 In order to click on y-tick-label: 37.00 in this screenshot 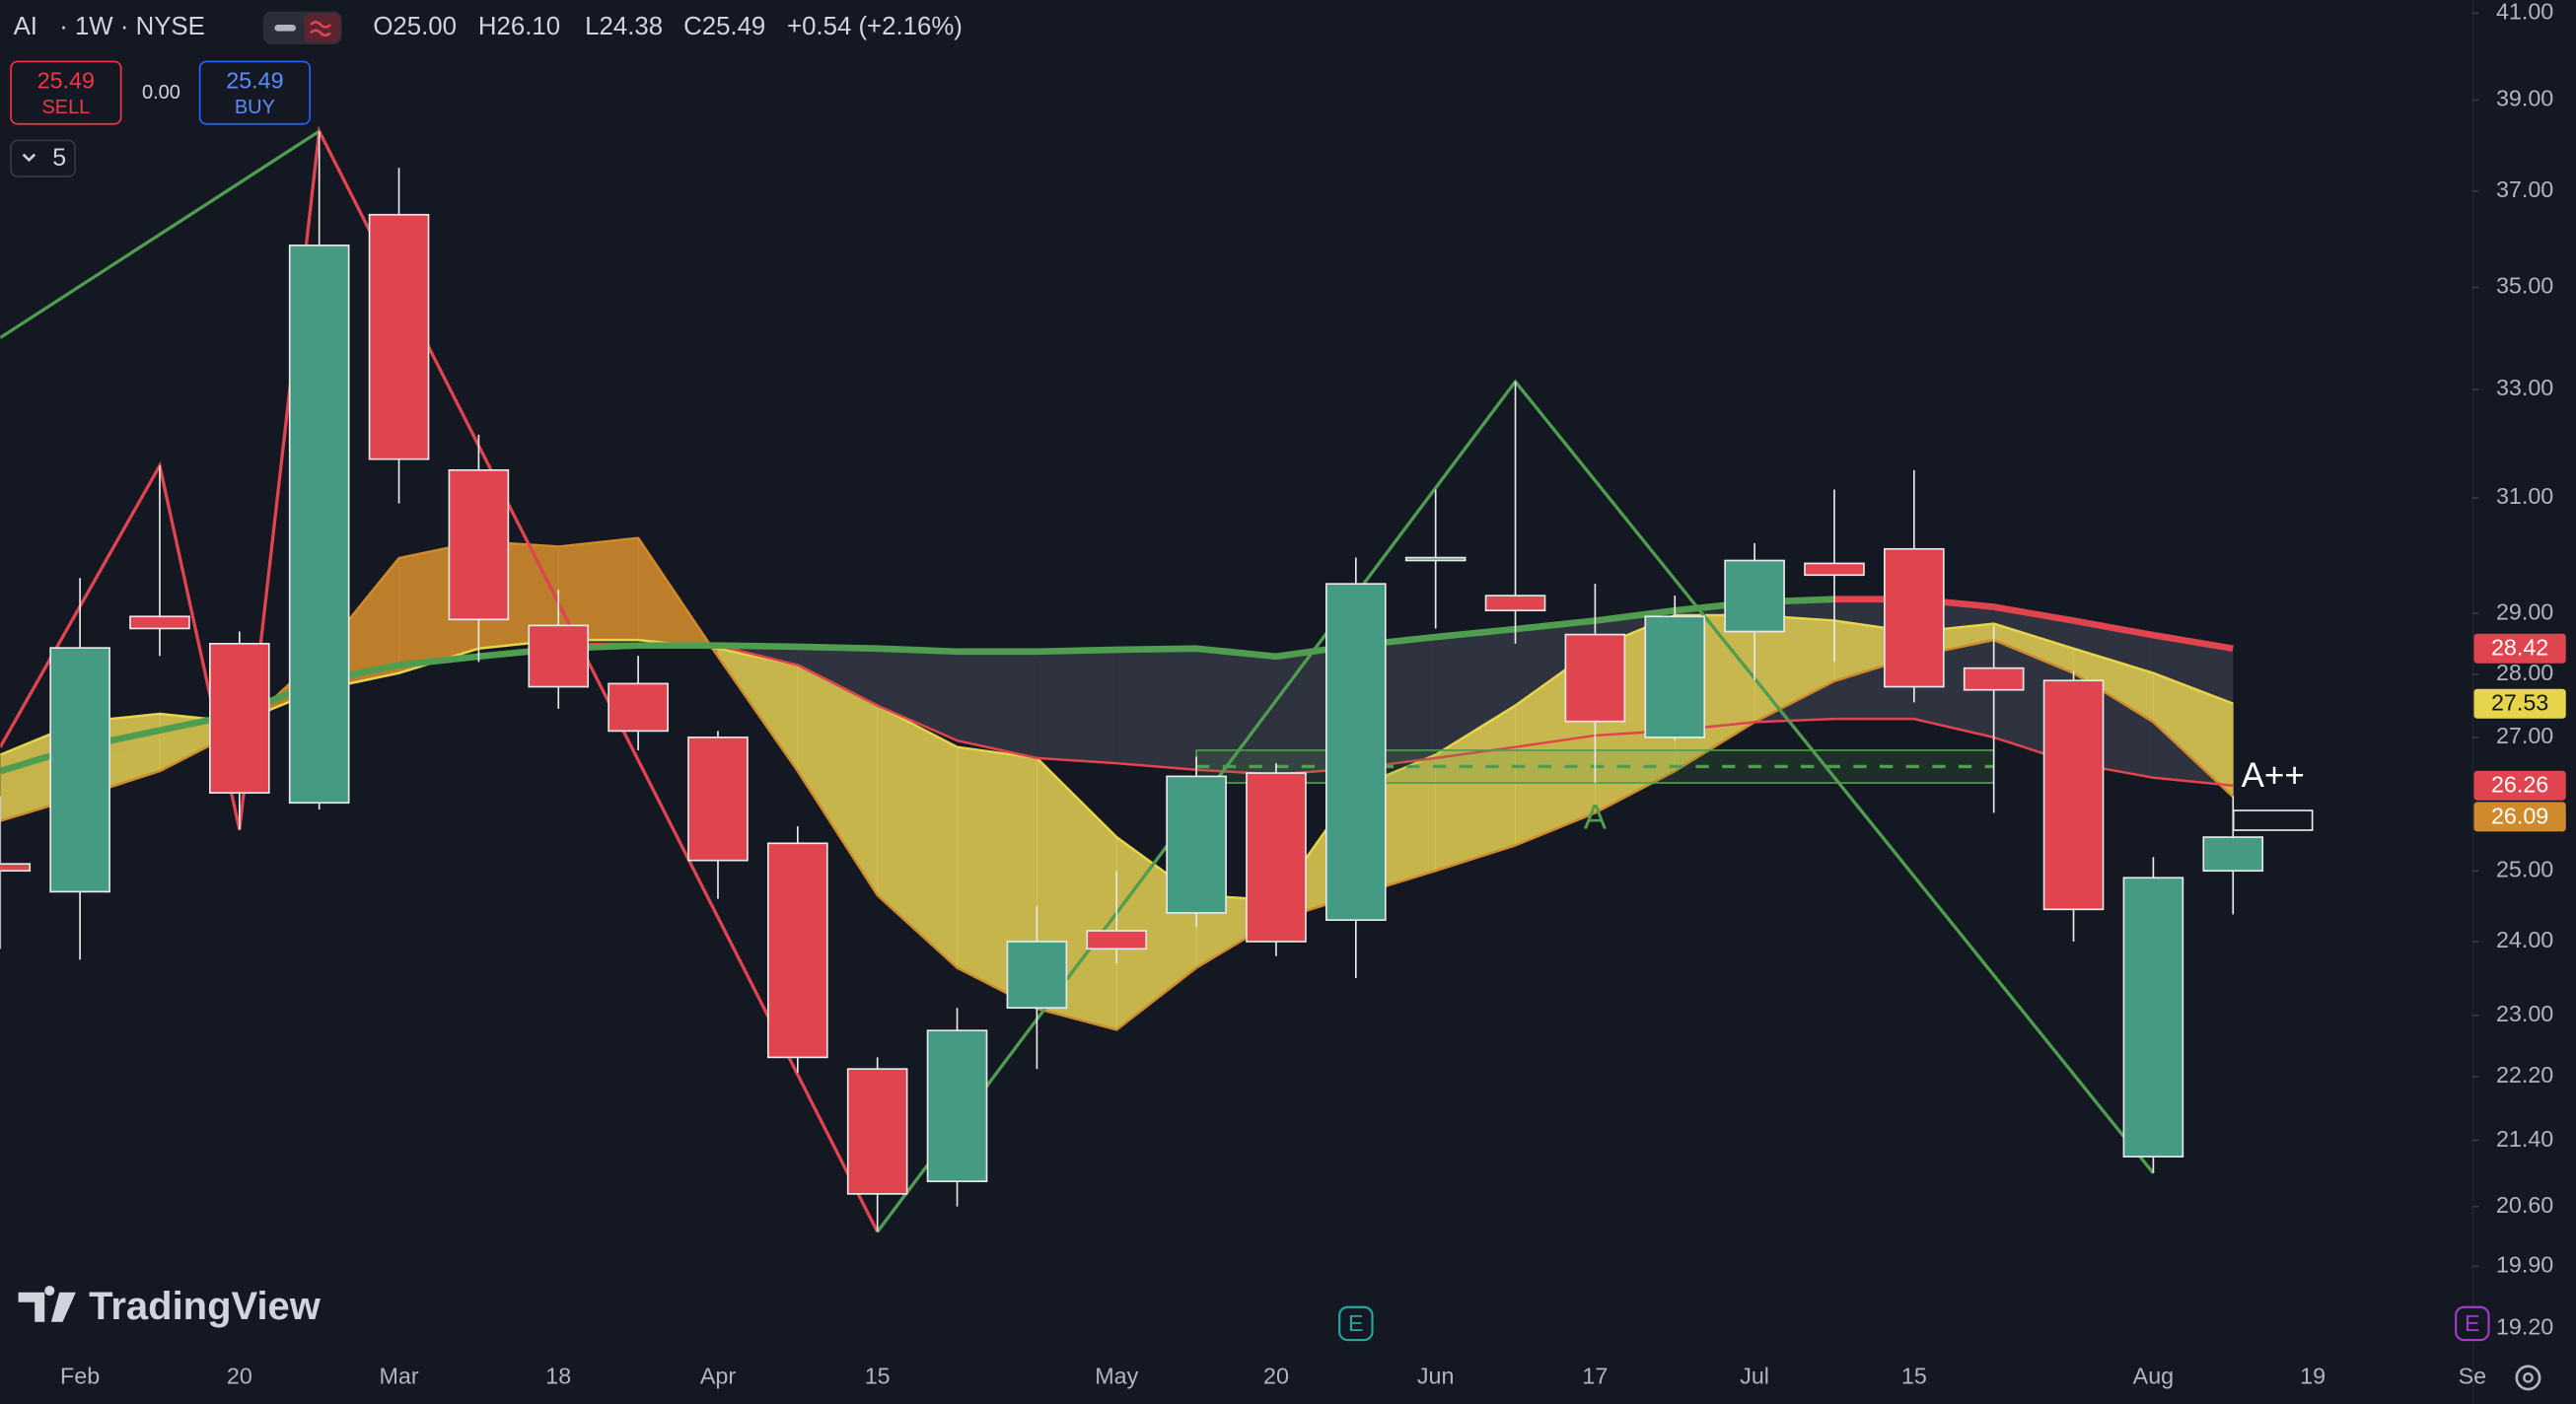, I will do `click(2524, 189)`.